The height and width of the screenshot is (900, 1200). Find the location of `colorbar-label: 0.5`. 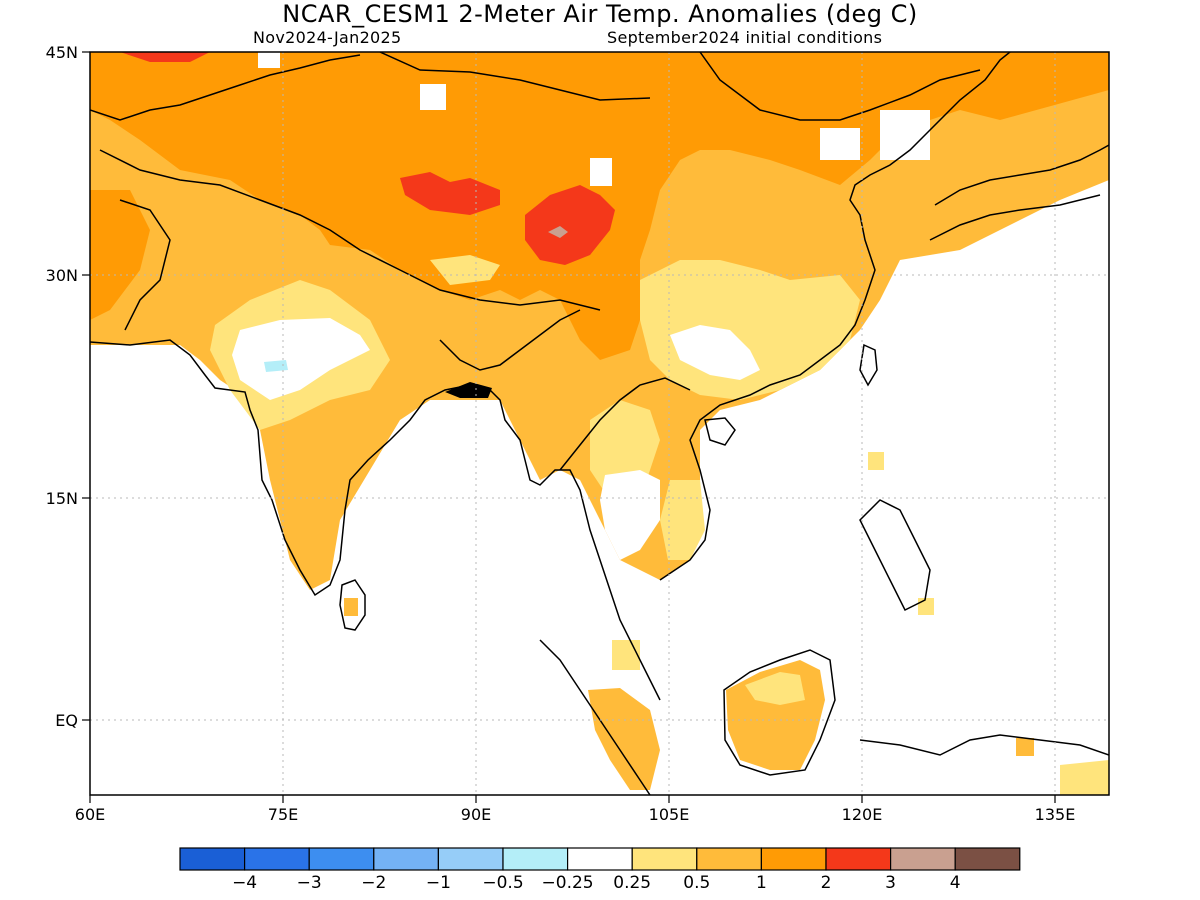

colorbar-label: 0.5 is located at coordinates (696, 883).